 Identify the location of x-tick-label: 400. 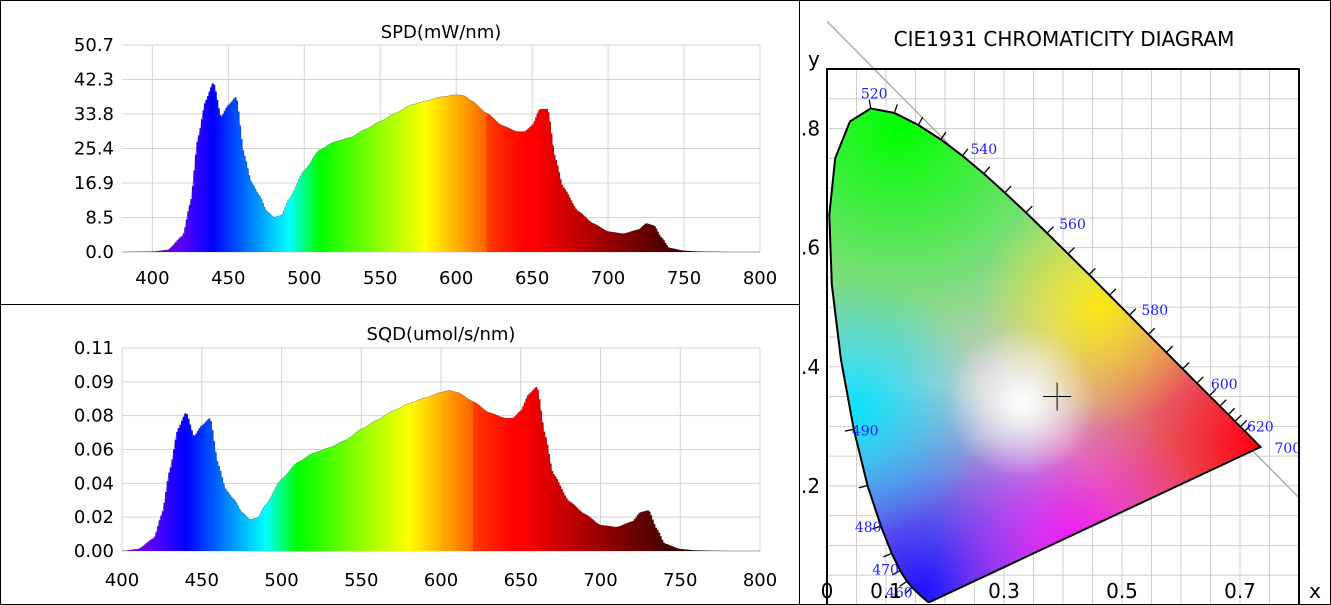
(122, 580).